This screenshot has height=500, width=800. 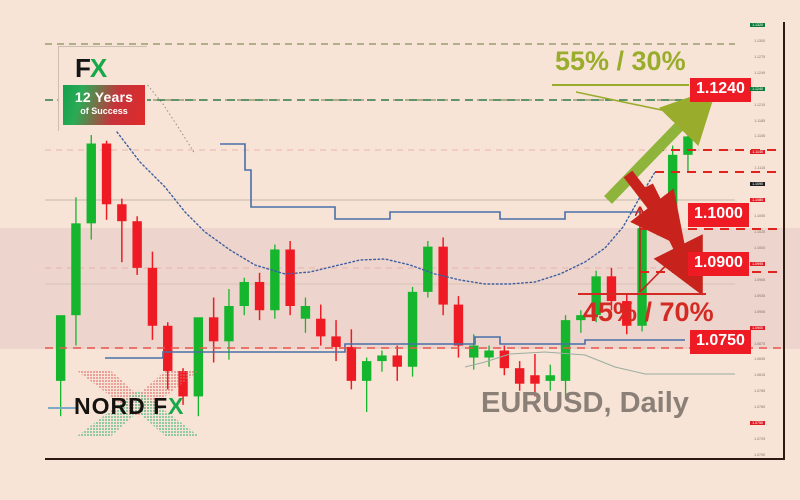 What do you see at coordinates (176, 406) in the screenshot?
I see `nordfx-letter-x: X` at bounding box center [176, 406].